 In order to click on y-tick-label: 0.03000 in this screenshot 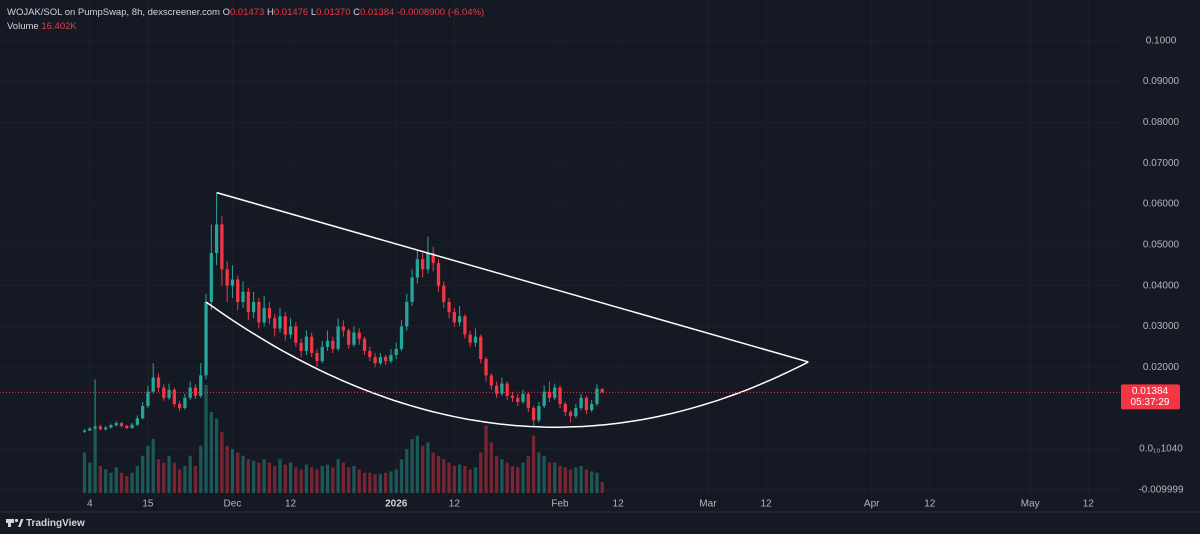, I will do `click(1161, 326)`.